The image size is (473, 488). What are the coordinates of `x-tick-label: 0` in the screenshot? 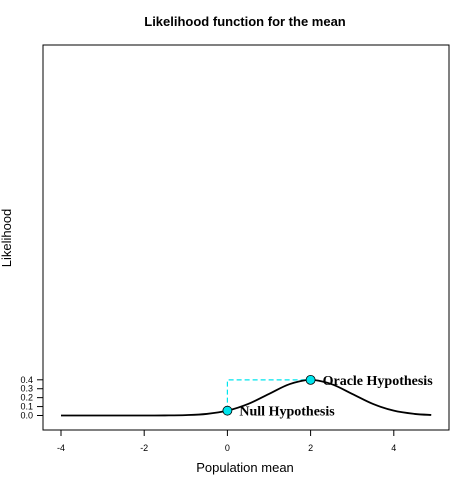 It's located at (227, 448).